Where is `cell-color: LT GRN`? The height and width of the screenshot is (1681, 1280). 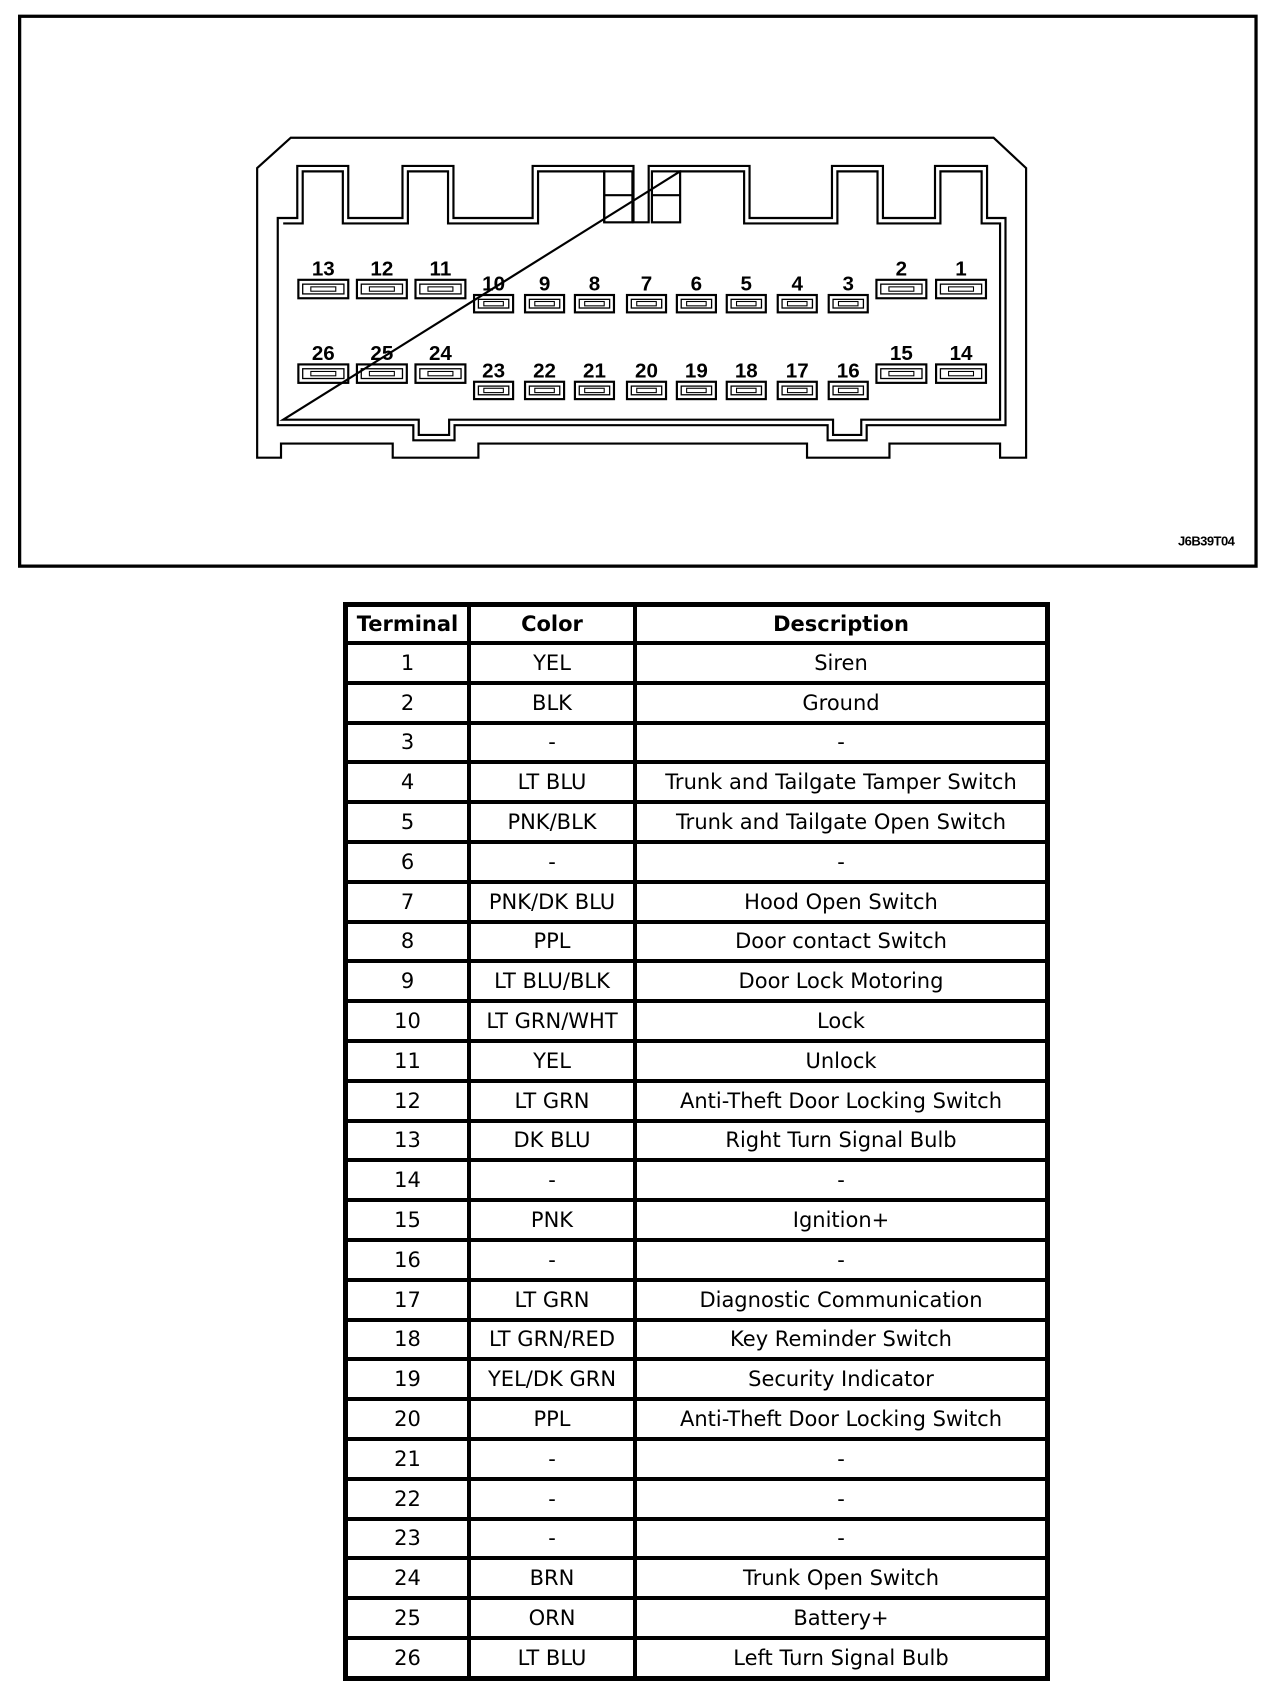
cell-color: LT GRN is located at coordinates (552, 1100).